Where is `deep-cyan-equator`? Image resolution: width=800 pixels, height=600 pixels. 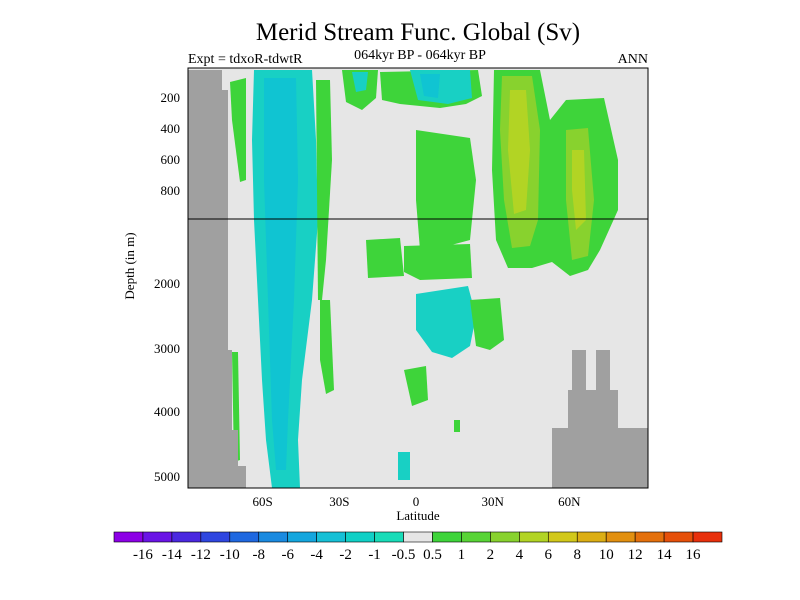 deep-cyan-equator is located at coordinates (446, 322).